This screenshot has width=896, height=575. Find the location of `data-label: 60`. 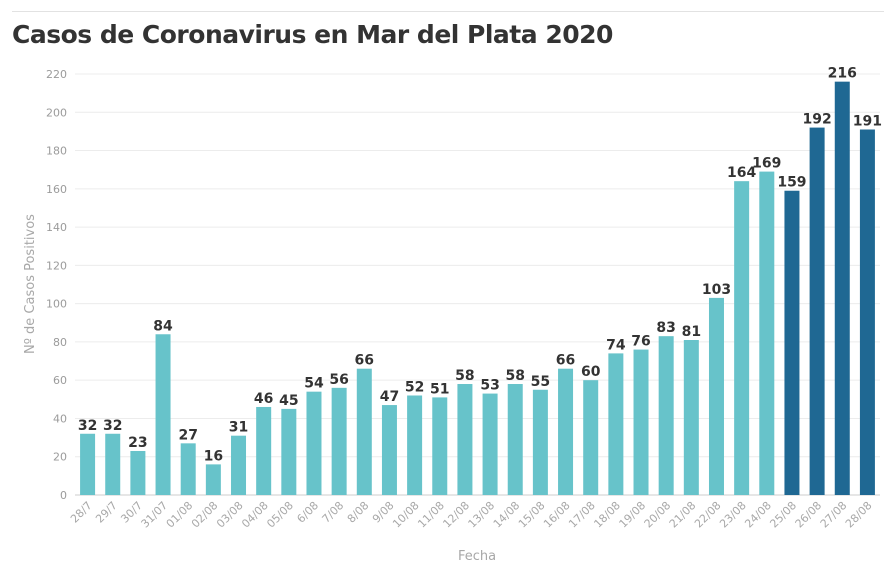

data-label: 60 is located at coordinates (591, 372).